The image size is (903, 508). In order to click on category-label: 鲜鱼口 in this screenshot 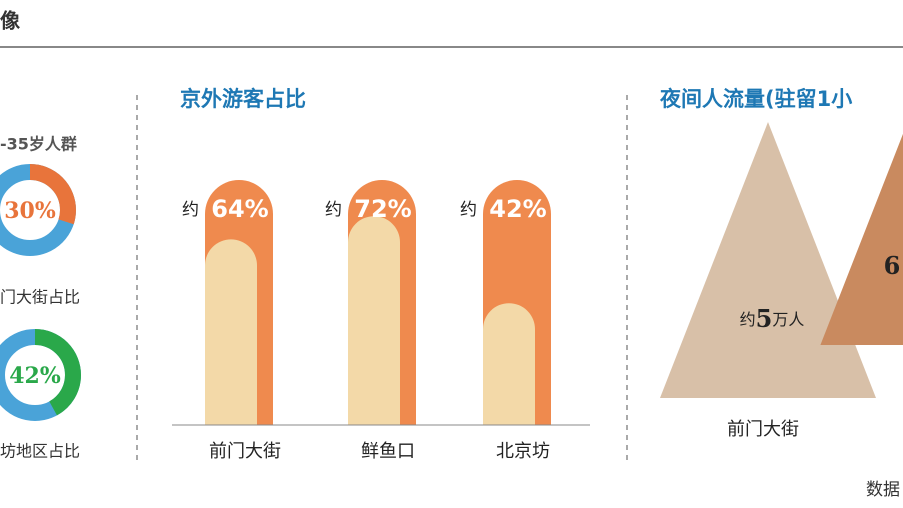, I will do `click(388, 451)`.